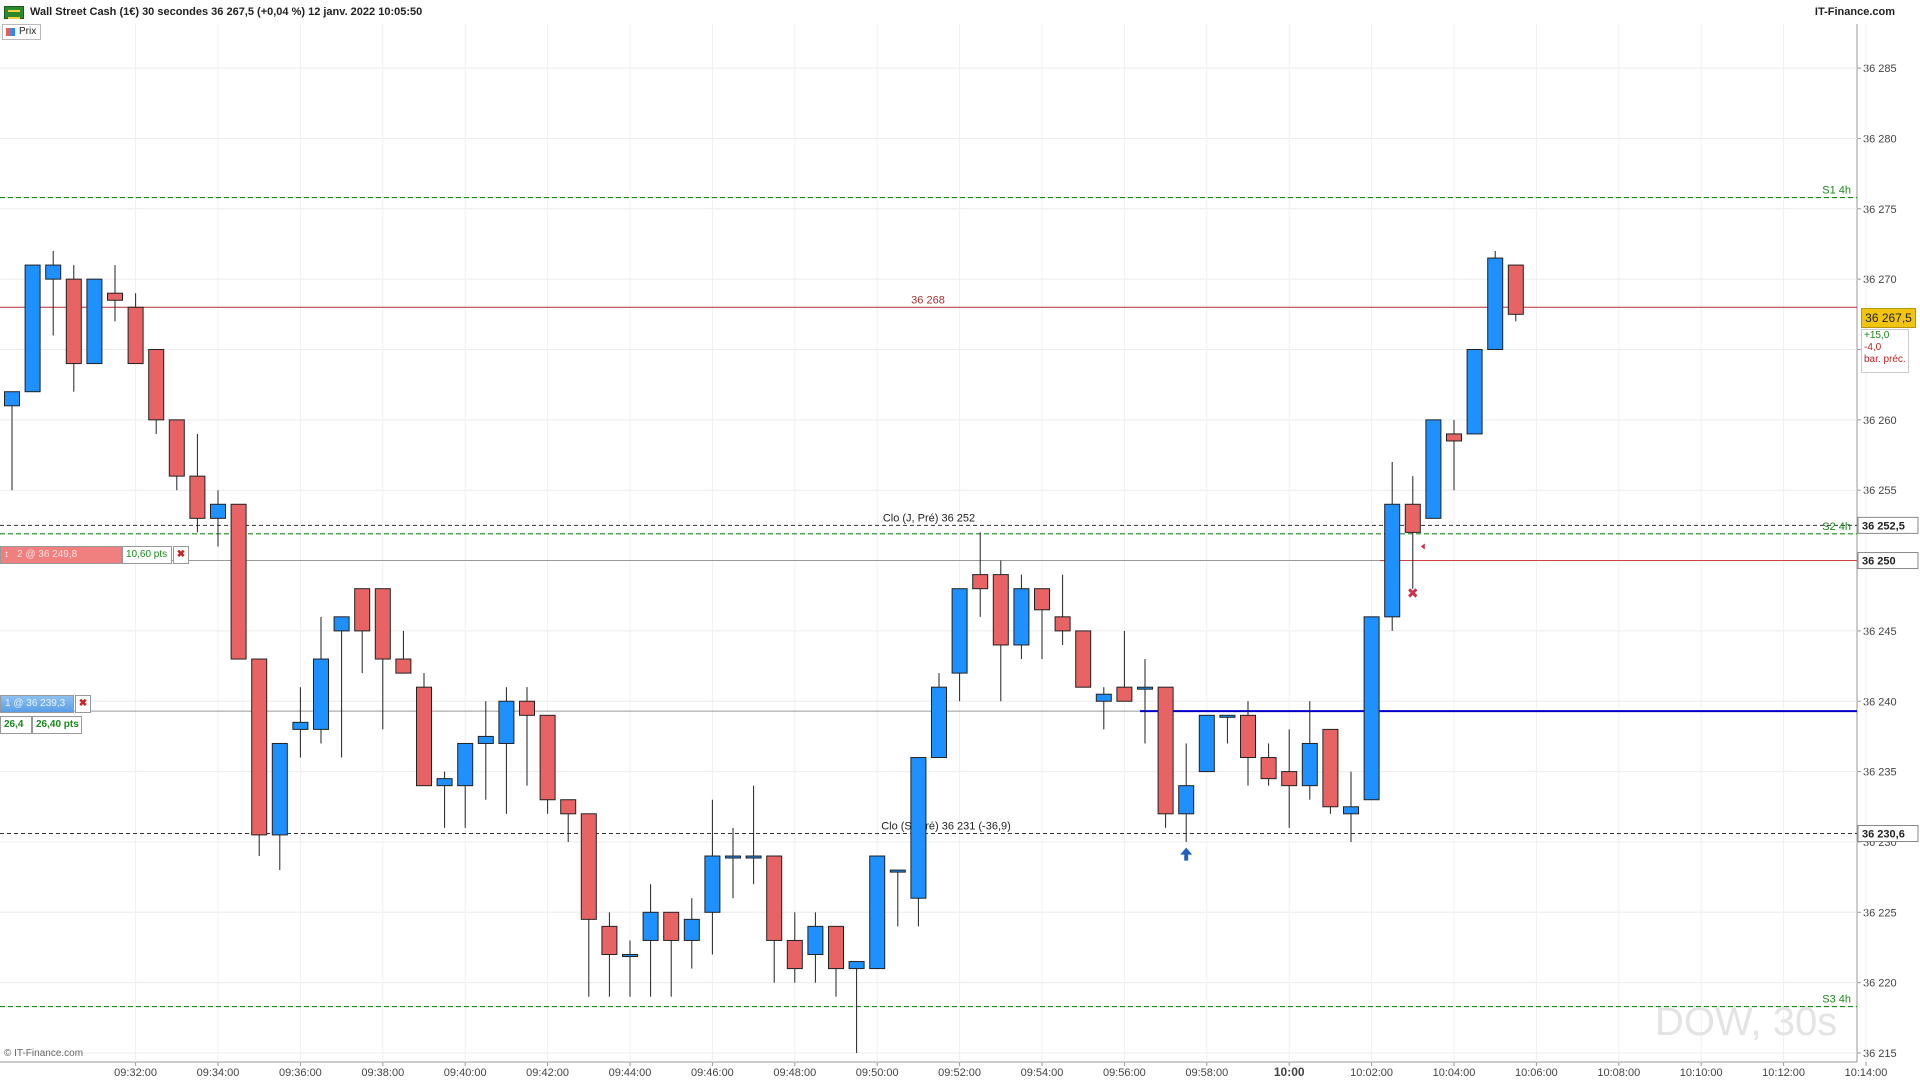 The height and width of the screenshot is (1080, 1920). I want to click on x-tick-label: 09:40:00, so click(465, 1073).